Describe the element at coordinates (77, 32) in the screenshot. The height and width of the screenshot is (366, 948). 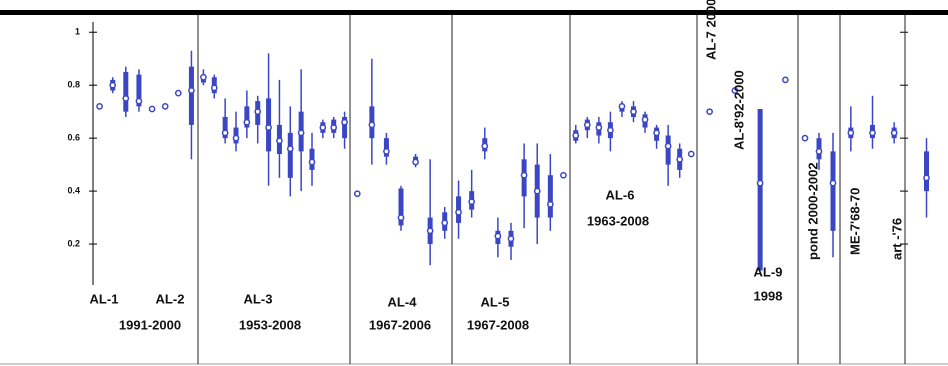
I see `y-tick-label: 1` at that location.